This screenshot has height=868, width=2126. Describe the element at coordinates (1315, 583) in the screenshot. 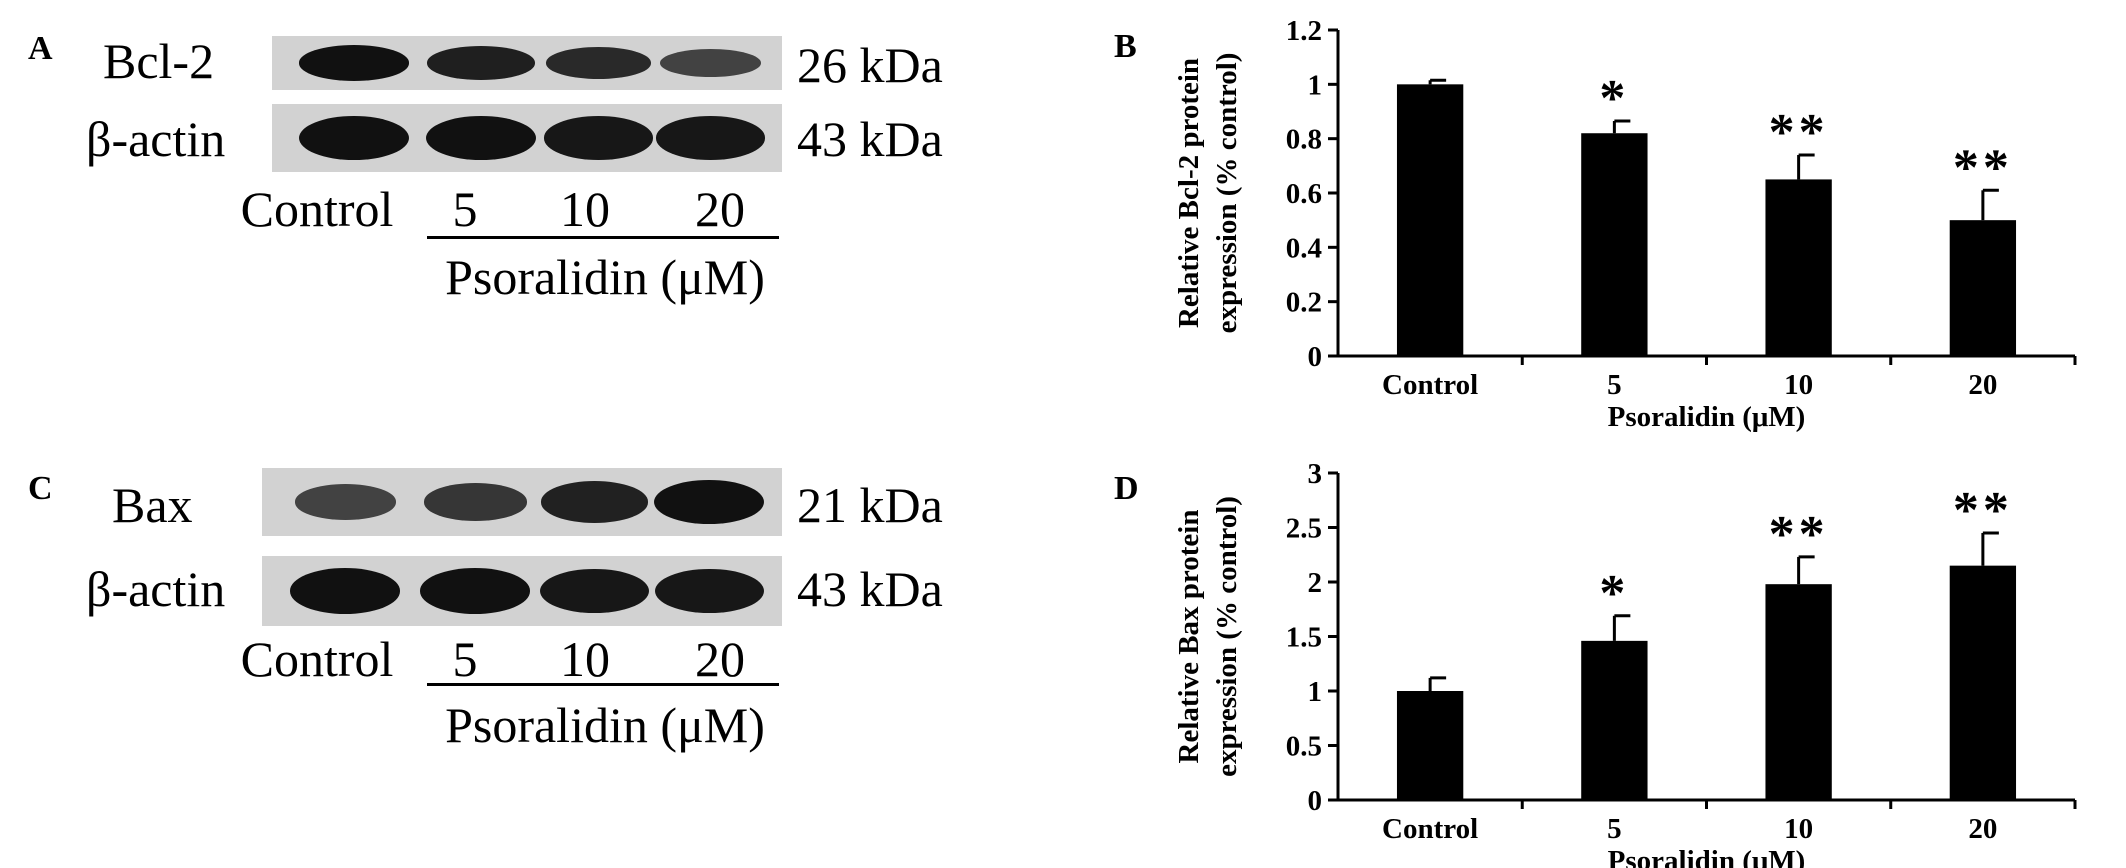

I see `bax-y-tick-label: 2` at that location.